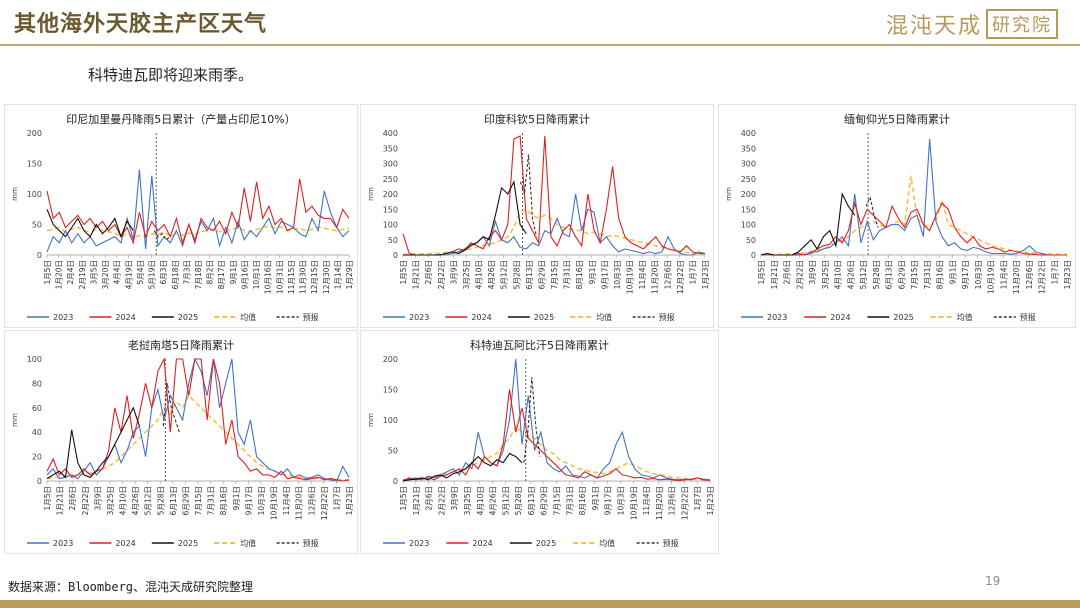 Image resolution: width=1080 pixels, height=608 pixels. I want to click on x-tick-label: 10月1日, so click(256, 274).